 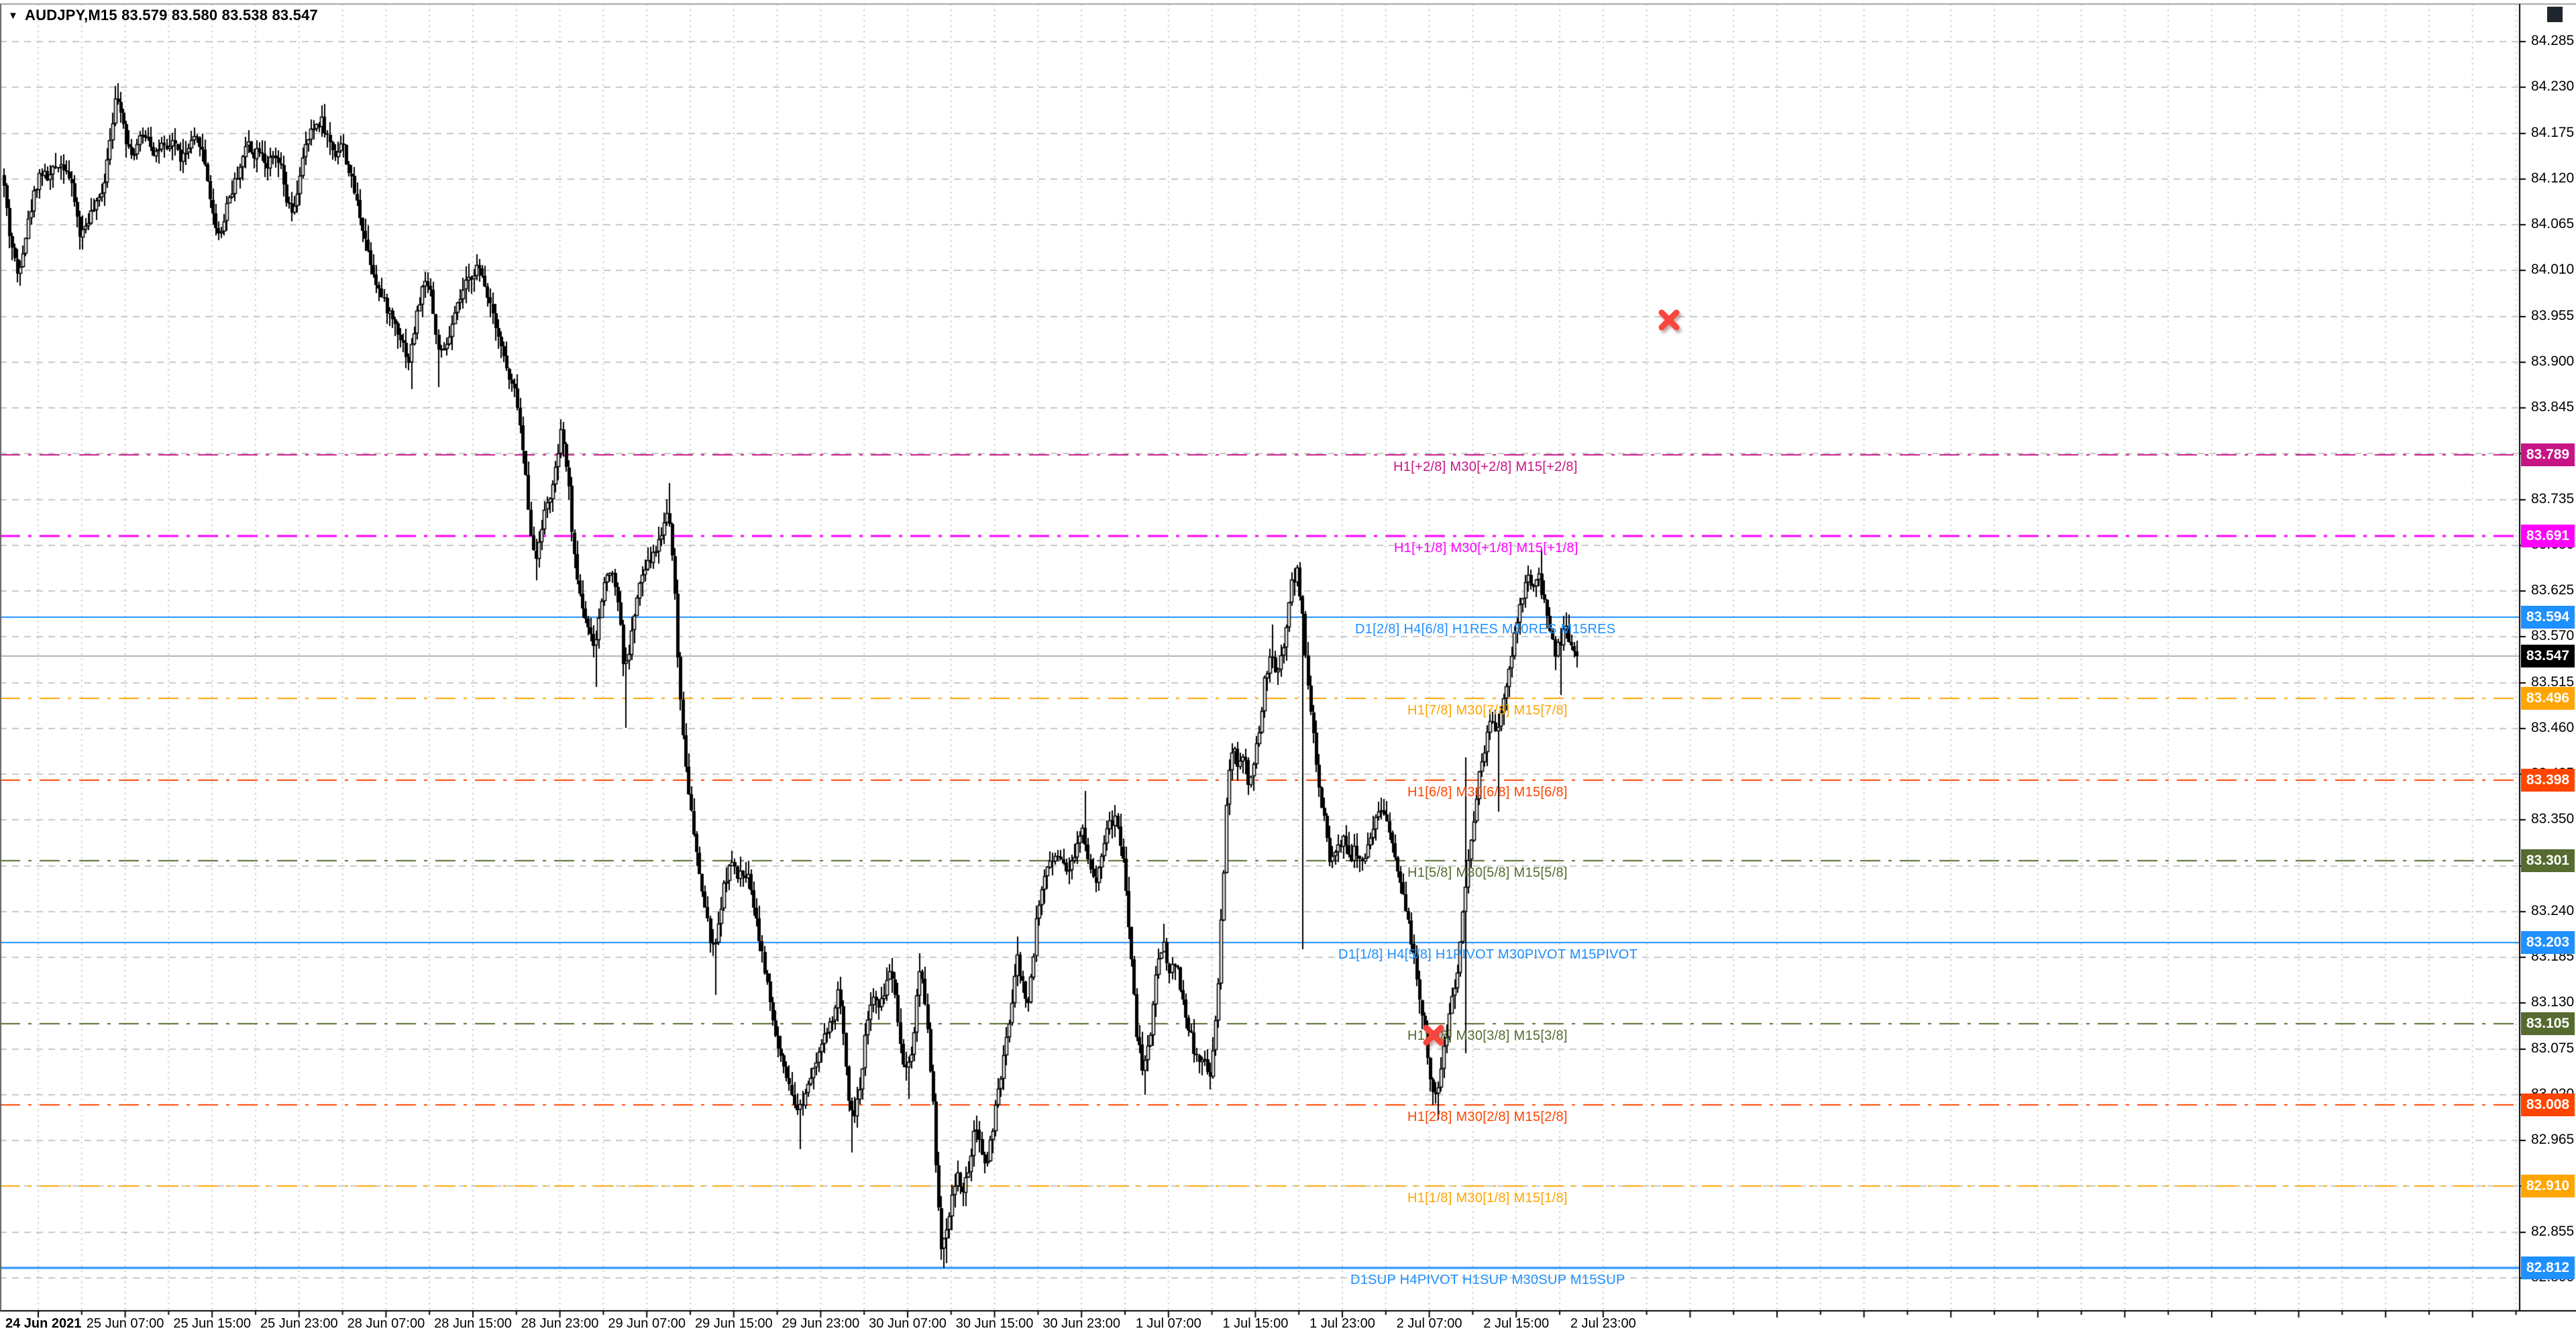 What do you see at coordinates (2548, 1267) in the screenshot?
I see `price-badge: 82.812` at bounding box center [2548, 1267].